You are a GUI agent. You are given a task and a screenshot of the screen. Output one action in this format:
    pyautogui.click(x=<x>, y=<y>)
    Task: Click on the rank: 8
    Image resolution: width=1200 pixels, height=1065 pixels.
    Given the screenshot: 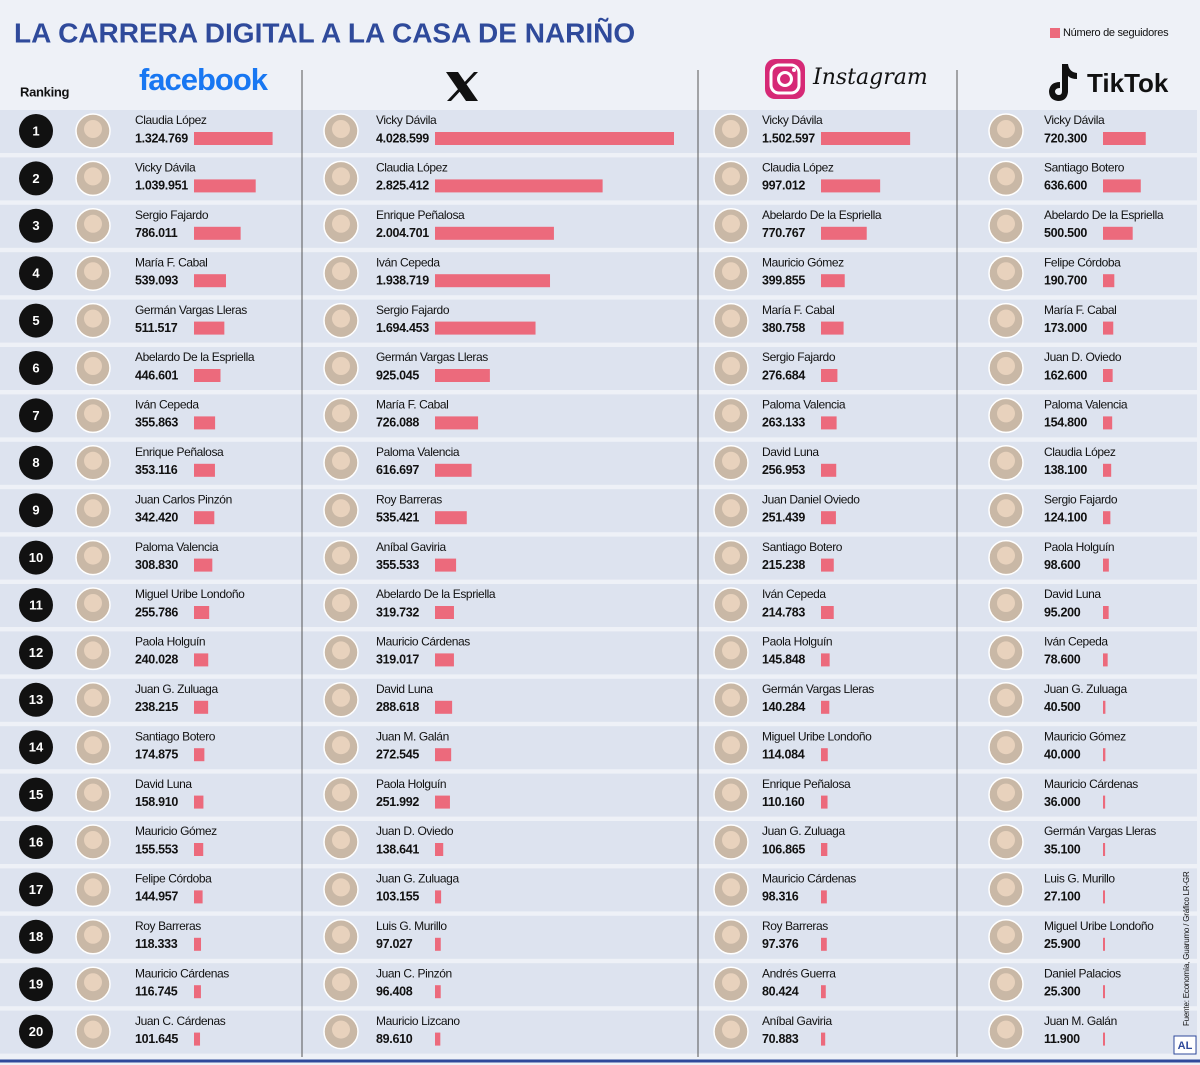 What is the action you would take?
    pyautogui.click(x=35, y=462)
    